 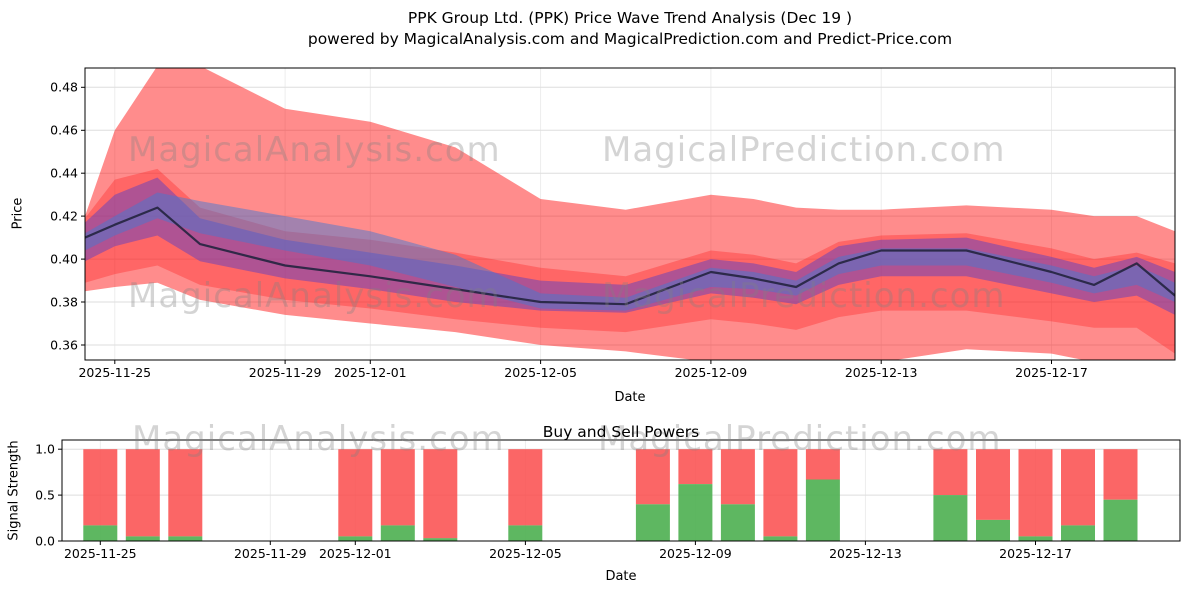 I want to click on y-tick-label: 0.38, so click(x=64, y=301).